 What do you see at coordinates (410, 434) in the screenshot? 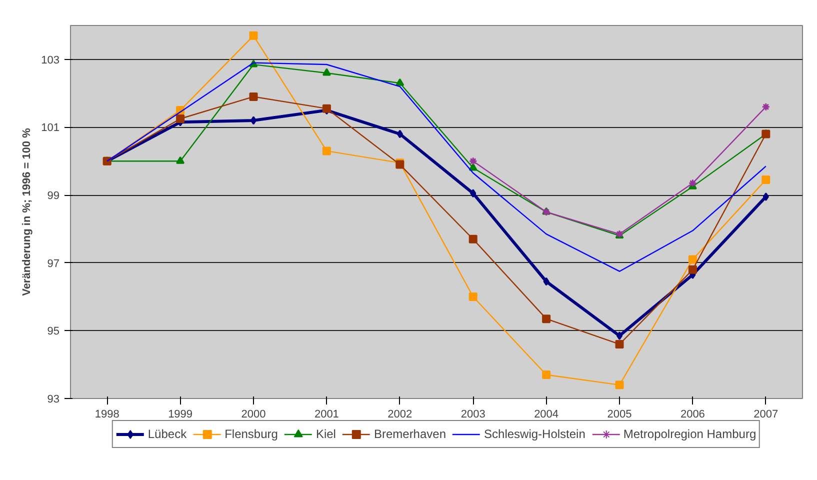
I see `legend-label: Bremerhaven` at bounding box center [410, 434].